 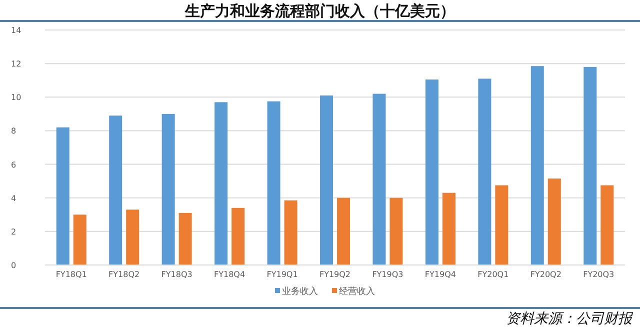 I want to click on y-tick-label: 10, so click(x=16, y=97).